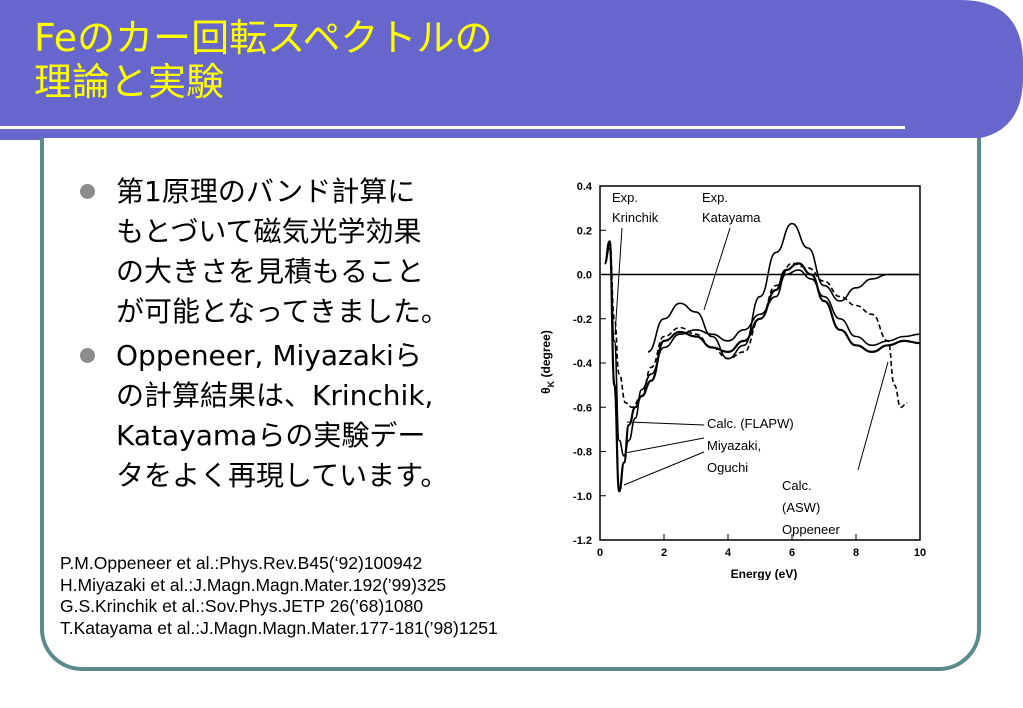  I want to click on annotation-exp-krinchik: Exp., so click(625, 197).